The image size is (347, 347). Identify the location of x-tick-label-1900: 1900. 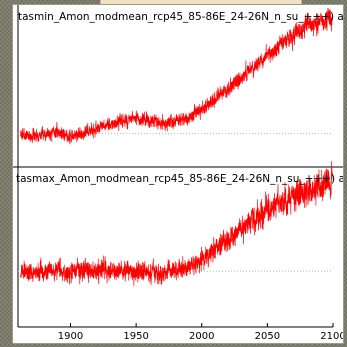
(70, 336).